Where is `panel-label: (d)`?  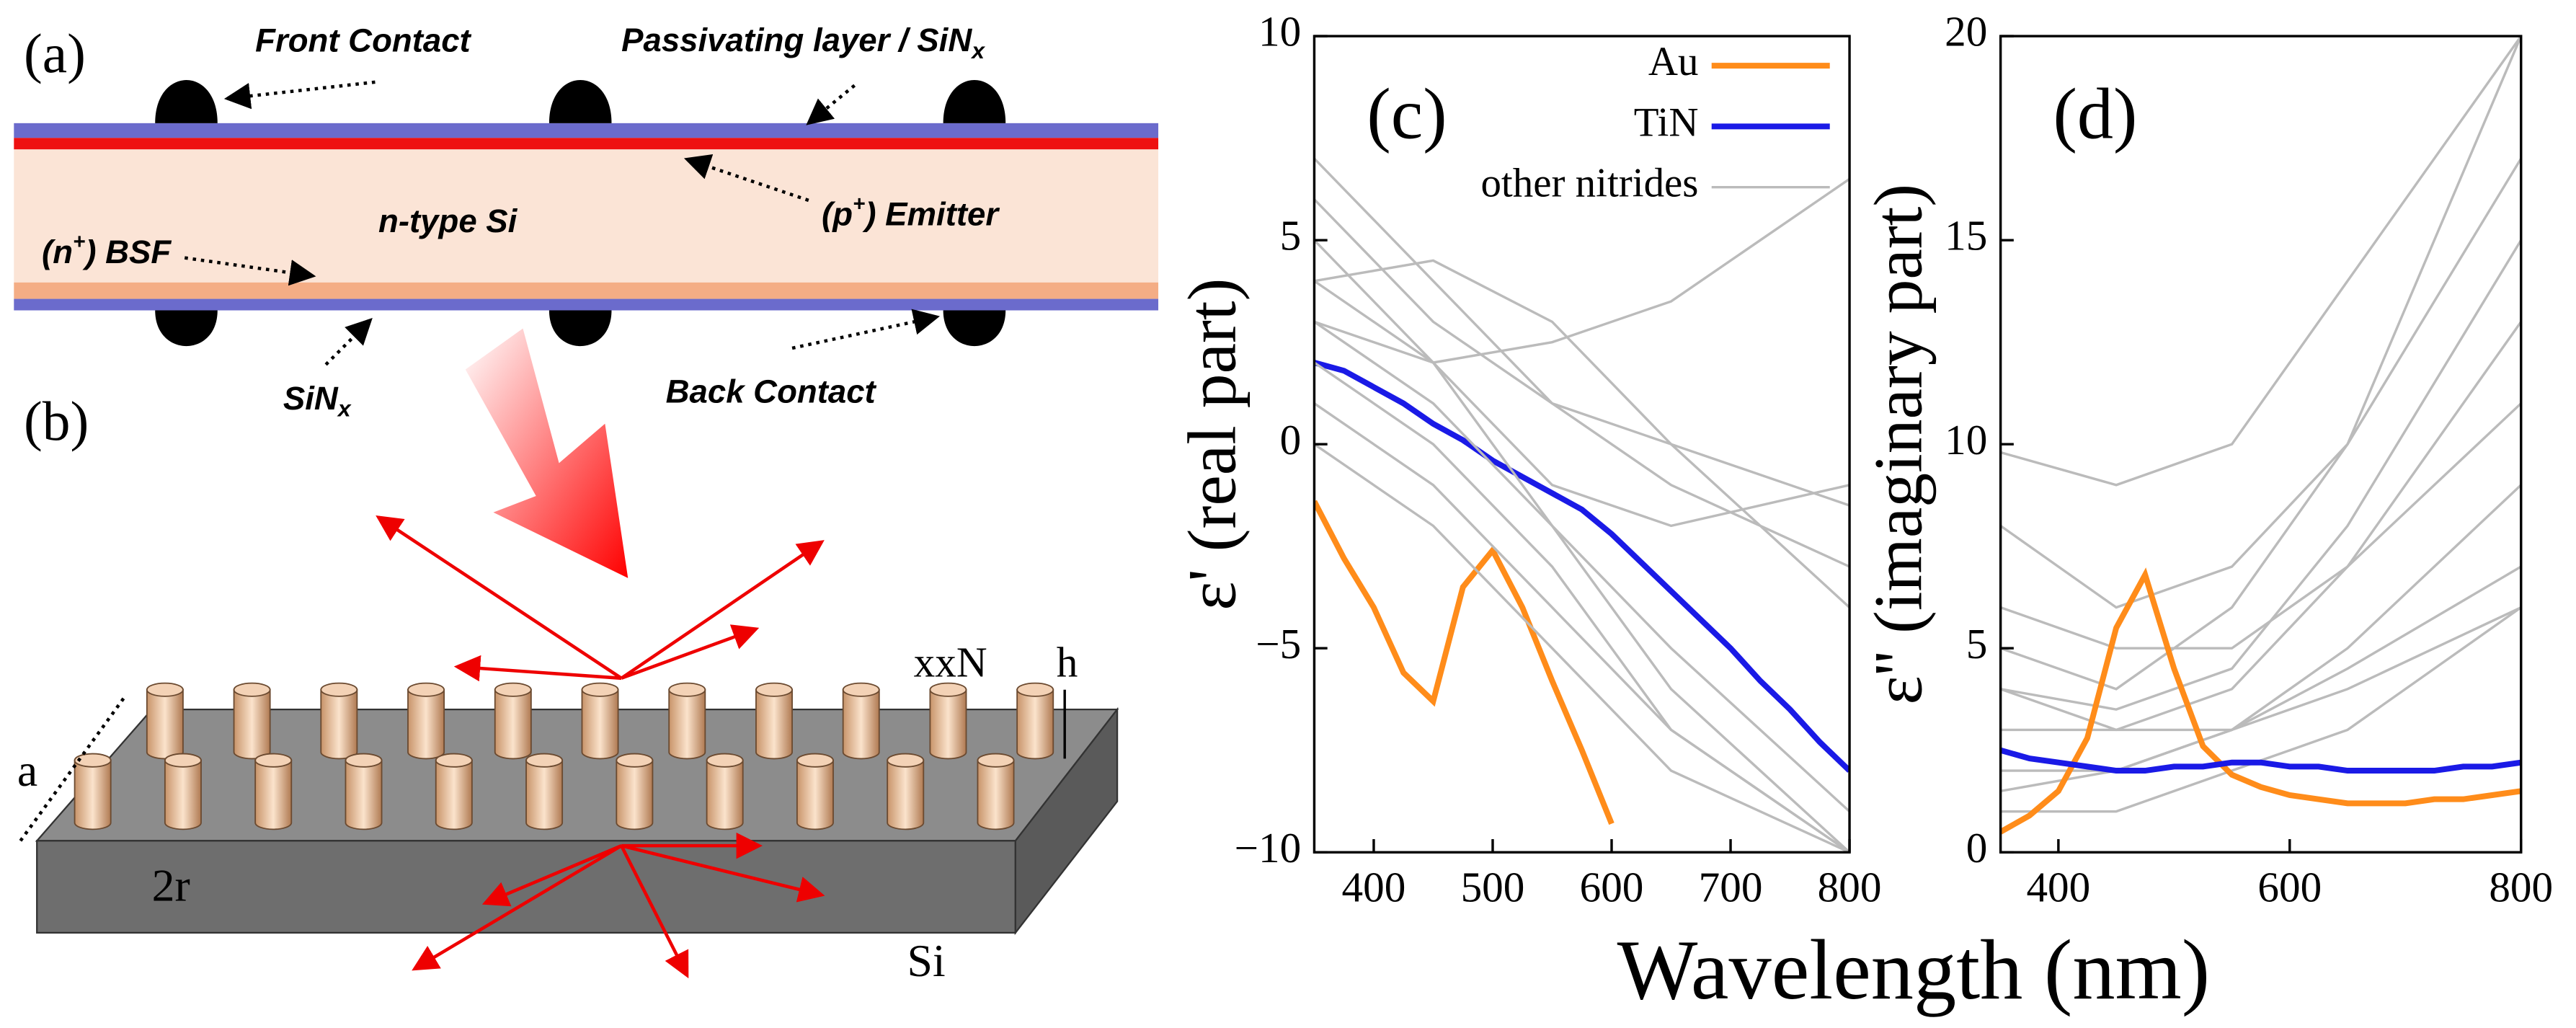
panel-label: (d) is located at coordinates (2095, 114).